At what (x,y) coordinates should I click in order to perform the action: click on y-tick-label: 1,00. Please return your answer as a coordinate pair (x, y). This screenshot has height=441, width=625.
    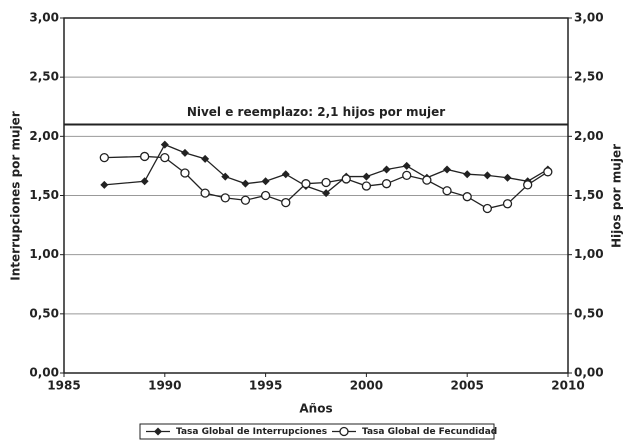
    Looking at the image, I should click on (44, 254).